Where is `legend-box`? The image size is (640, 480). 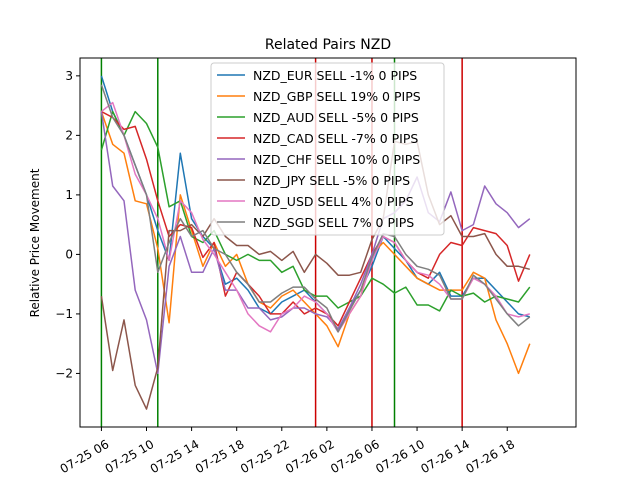 legend-box is located at coordinates (327, 149).